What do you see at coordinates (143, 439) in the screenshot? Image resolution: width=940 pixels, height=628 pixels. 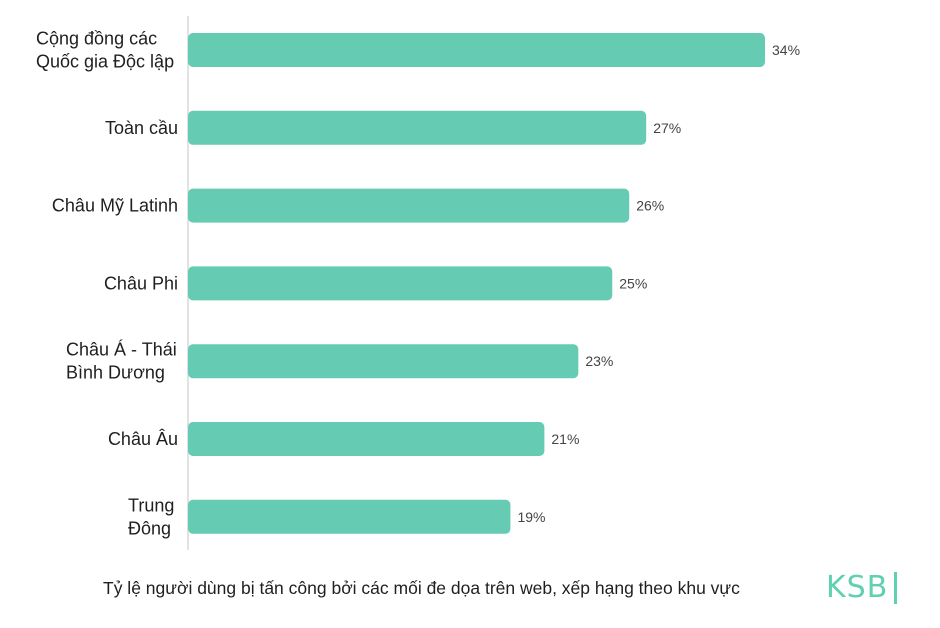 I see `category-label: Châu Âu` at bounding box center [143, 439].